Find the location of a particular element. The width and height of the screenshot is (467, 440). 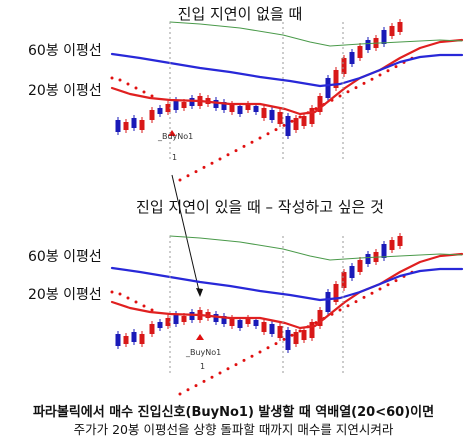

top-ma20-line is located at coordinates (287, 77).